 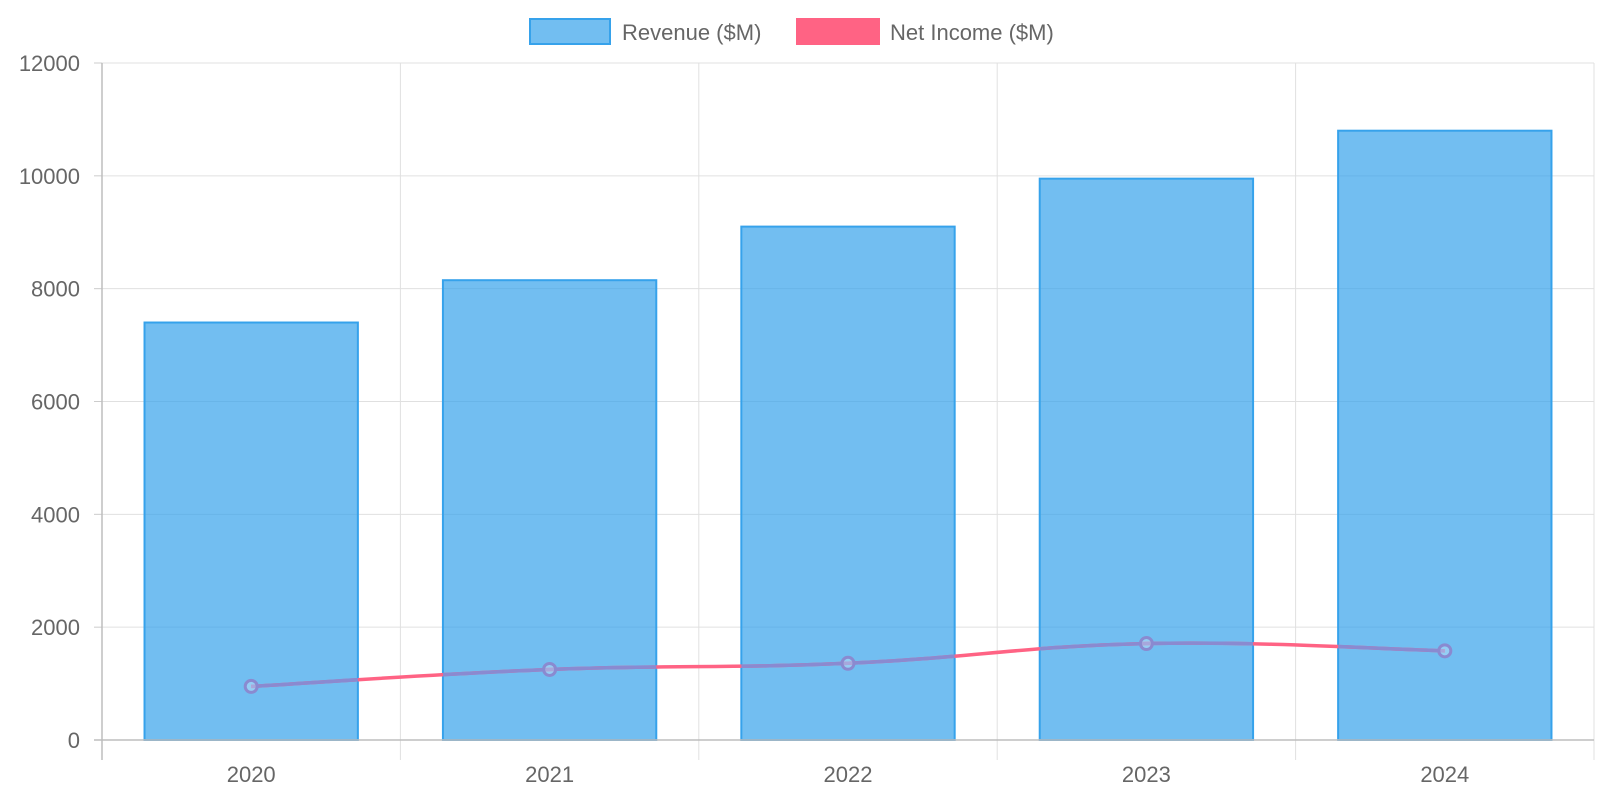 I want to click on legend-swatch-net-income, so click(x=838, y=31).